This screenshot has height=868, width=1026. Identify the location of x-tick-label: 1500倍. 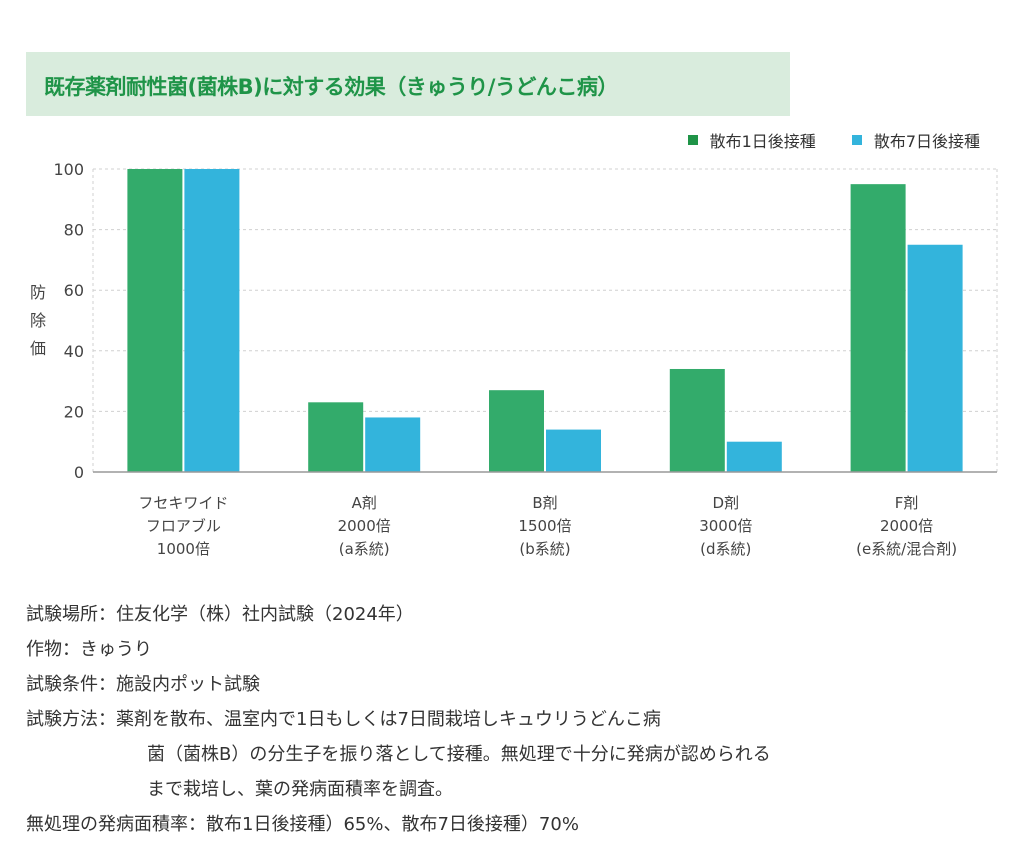
(544, 526).